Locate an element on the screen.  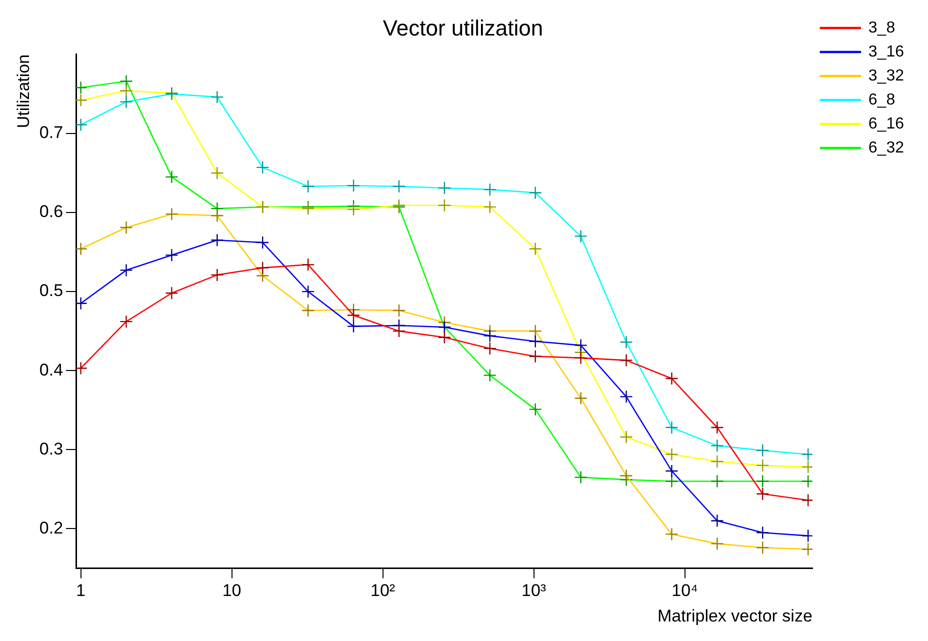
legend-label: 6_8 is located at coordinates (882, 99).